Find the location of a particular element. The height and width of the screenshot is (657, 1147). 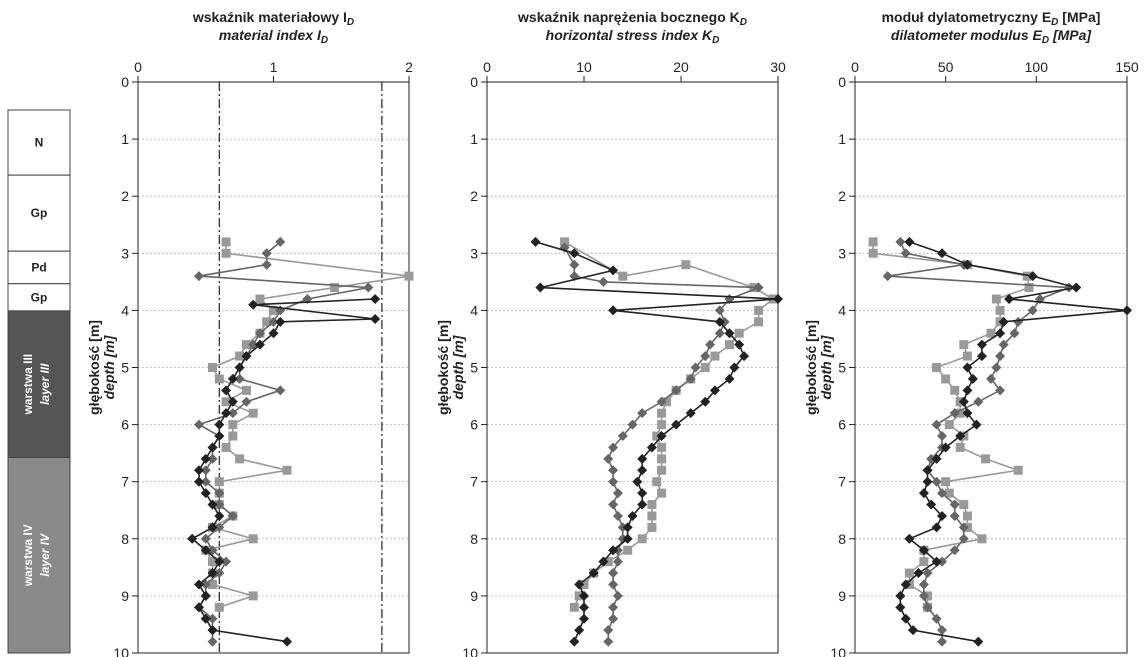

y-tick-label: 5 is located at coordinates (125, 368).